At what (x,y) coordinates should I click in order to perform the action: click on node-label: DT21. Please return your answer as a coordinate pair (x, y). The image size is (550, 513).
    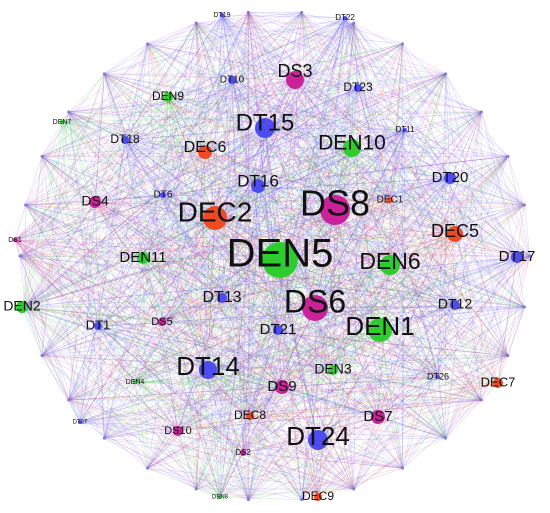
    Looking at the image, I should click on (278, 329).